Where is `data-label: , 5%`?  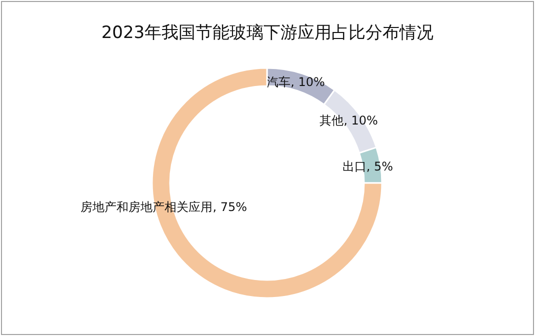
data-label: , 5% is located at coordinates (380, 166).